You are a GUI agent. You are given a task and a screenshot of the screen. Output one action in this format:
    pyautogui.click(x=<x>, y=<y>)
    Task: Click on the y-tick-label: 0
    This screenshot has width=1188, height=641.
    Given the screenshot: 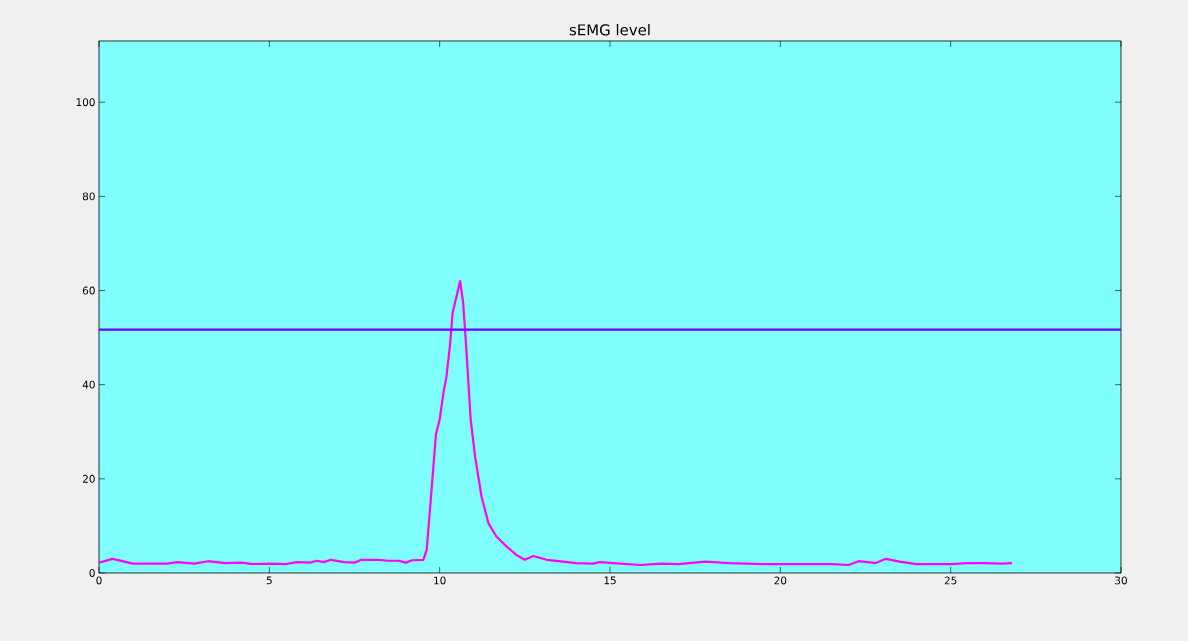 What is the action you would take?
    pyautogui.click(x=92, y=573)
    